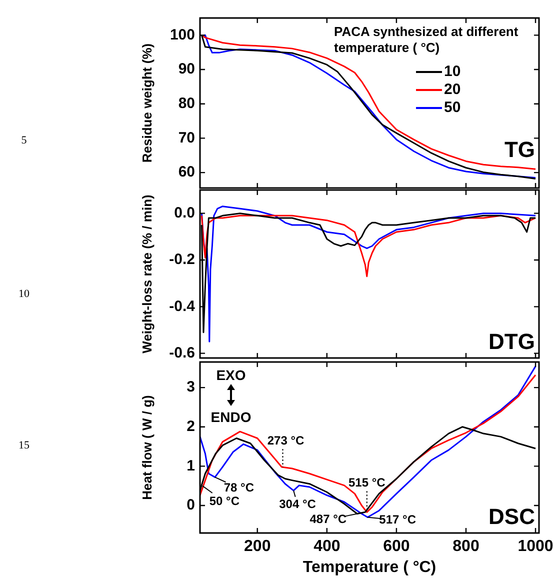  Describe the element at coordinates (369, 567) in the screenshot. I see `x-axis-title: Temperature ( °C)` at that location.